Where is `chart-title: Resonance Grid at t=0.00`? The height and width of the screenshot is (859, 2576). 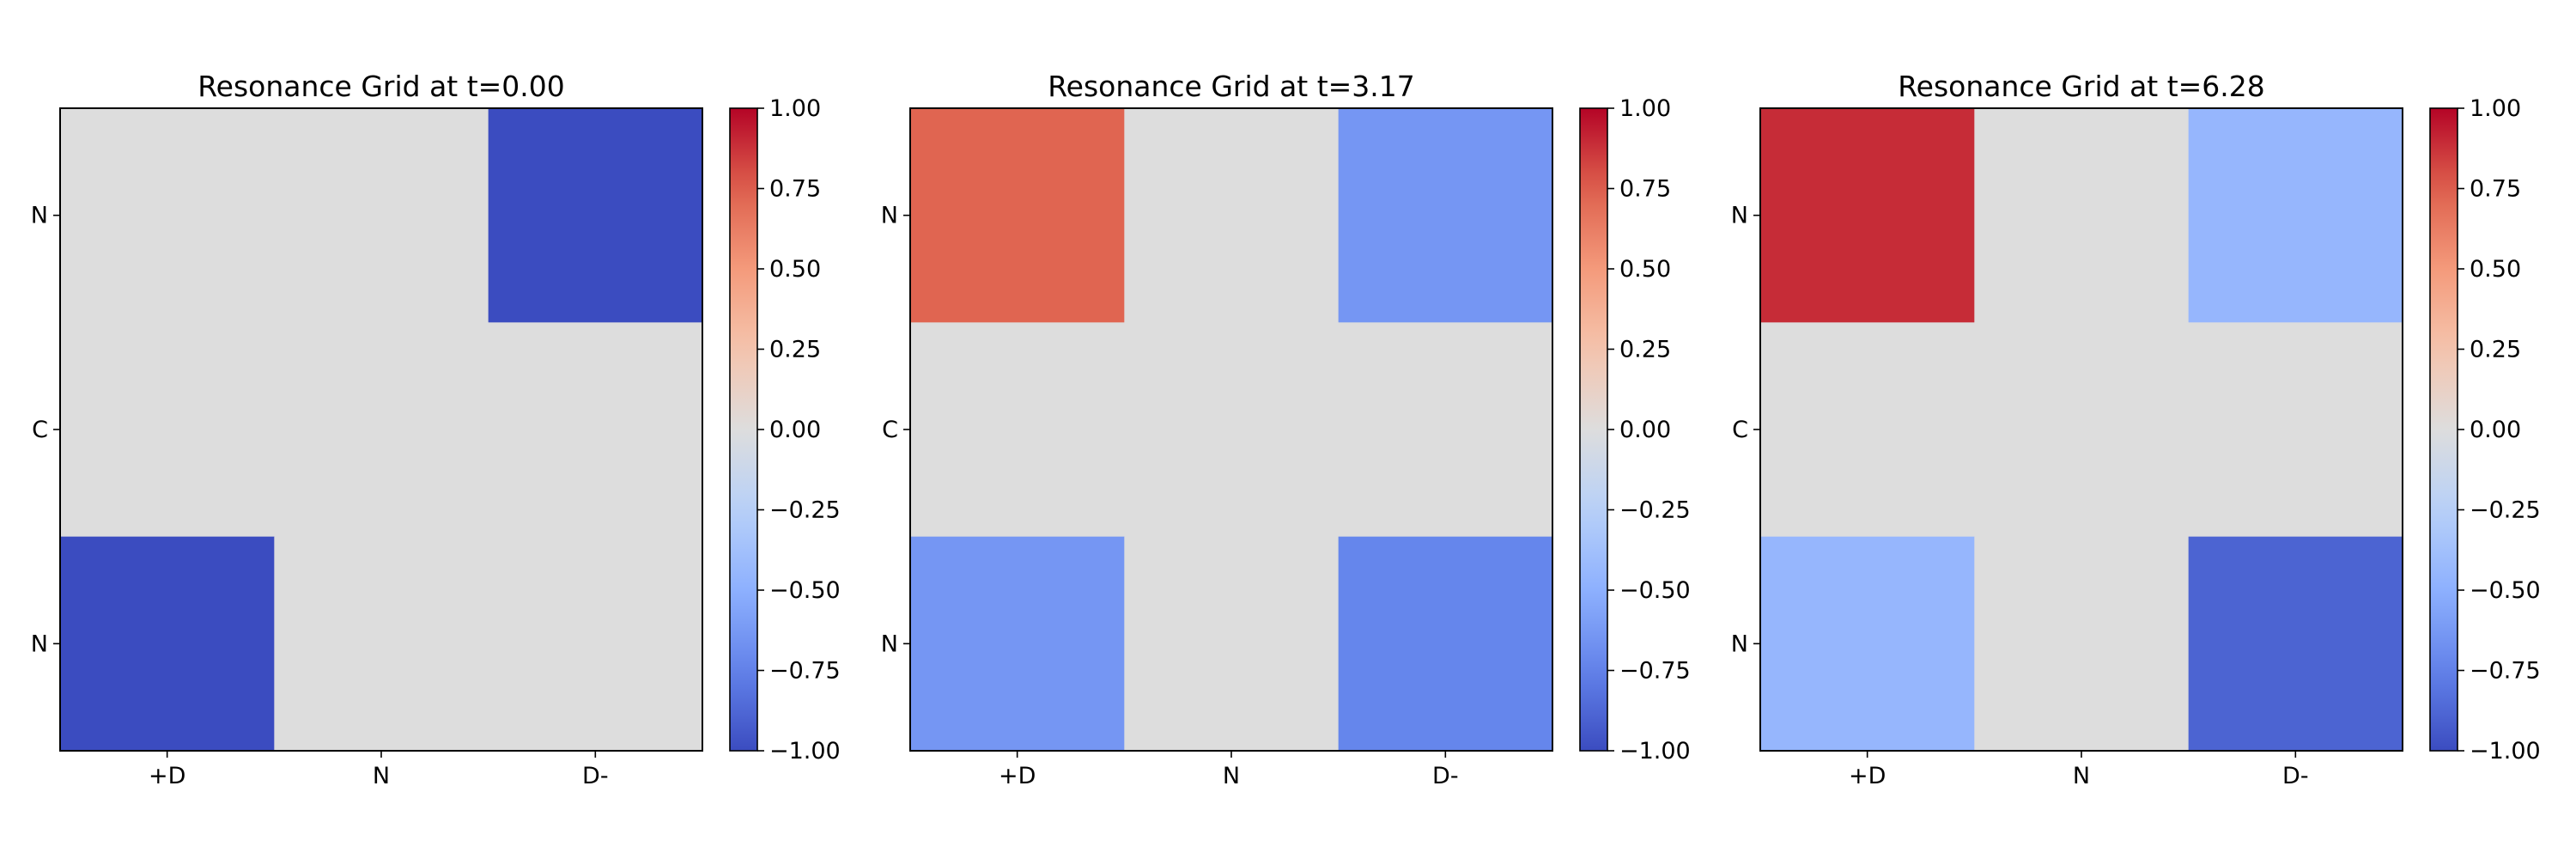 chart-title: Resonance Grid at t=0.00 is located at coordinates (381, 86).